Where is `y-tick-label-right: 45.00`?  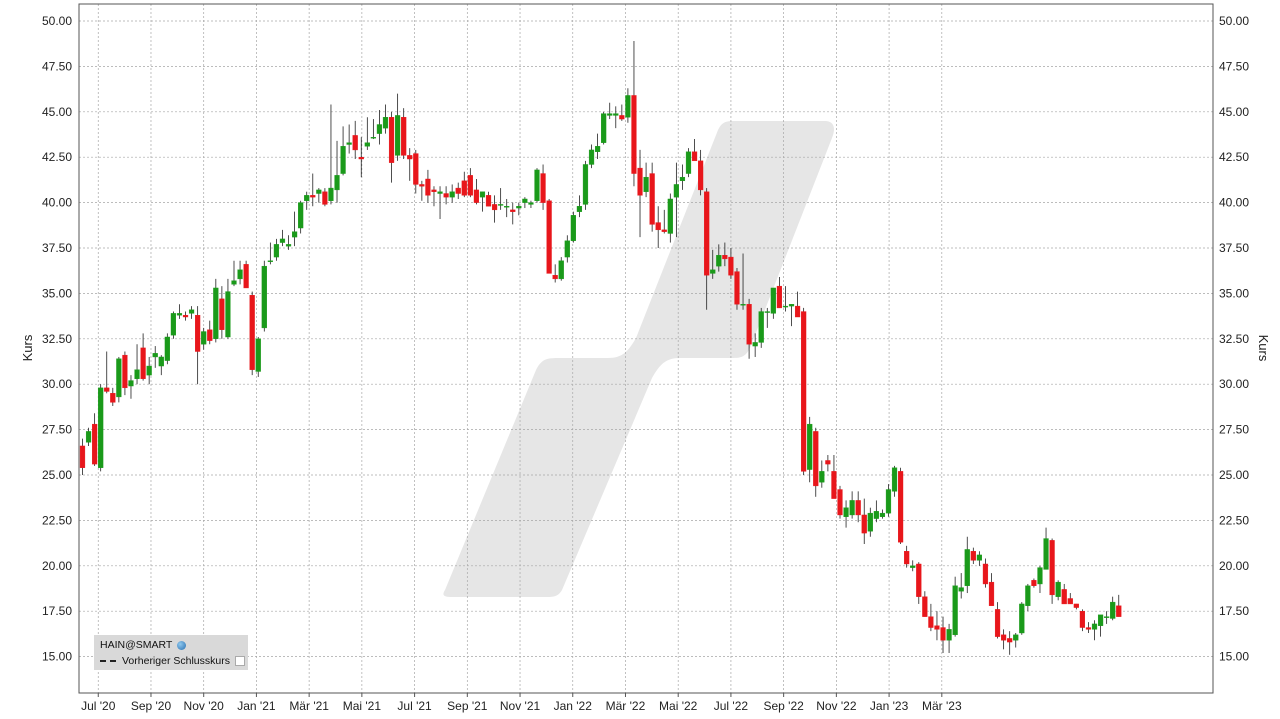 y-tick-label-right: 45.00 is located at coordinates (1234, 112).